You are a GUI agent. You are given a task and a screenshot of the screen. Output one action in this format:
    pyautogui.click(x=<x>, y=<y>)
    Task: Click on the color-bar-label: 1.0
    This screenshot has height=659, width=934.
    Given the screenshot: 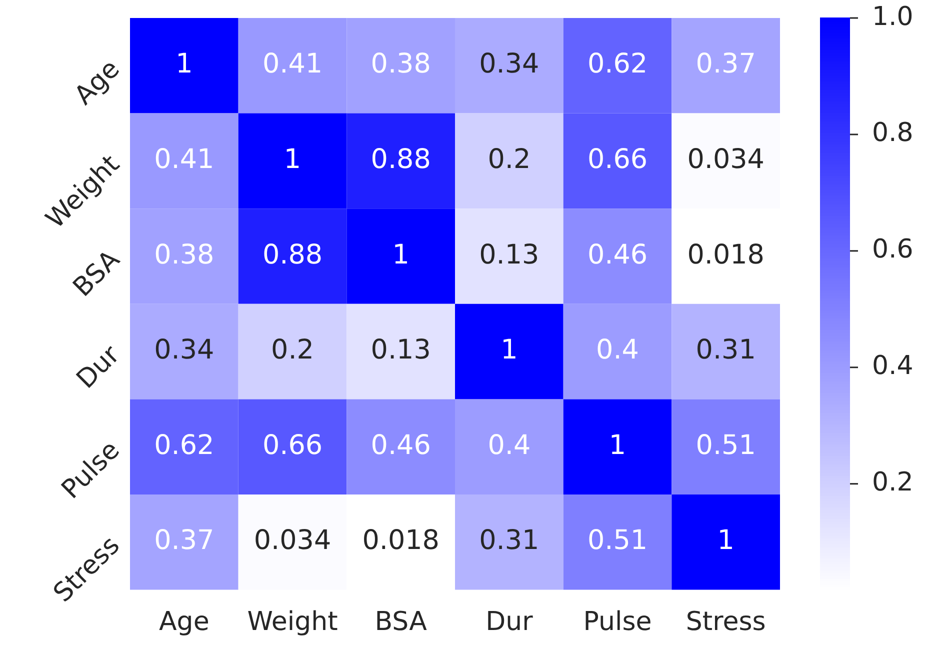 What is the action you would take?
    pyautogui.click(x=893, y=17)
    